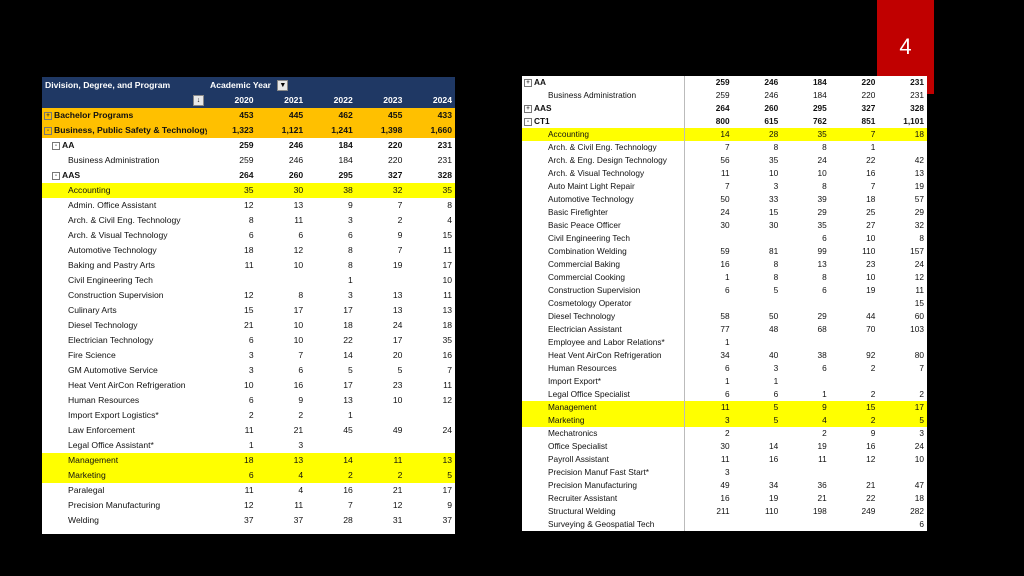 The width and height of the screenshot is (1024, 576). Describe the element at coordinates (331, 460) in the screenshot. I see `value-cell: 14` at that location.